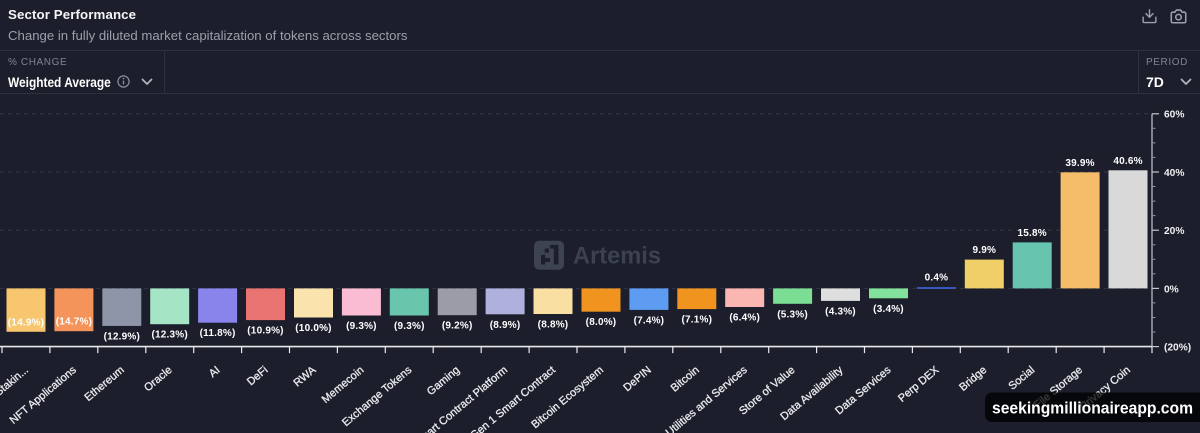 The height and width of the screenshot is (433, 1200). What do you see at coordinates (74, 322) in the screenshot?
I see `svg-text: (14.7%)` at bounding box center [74, 322].